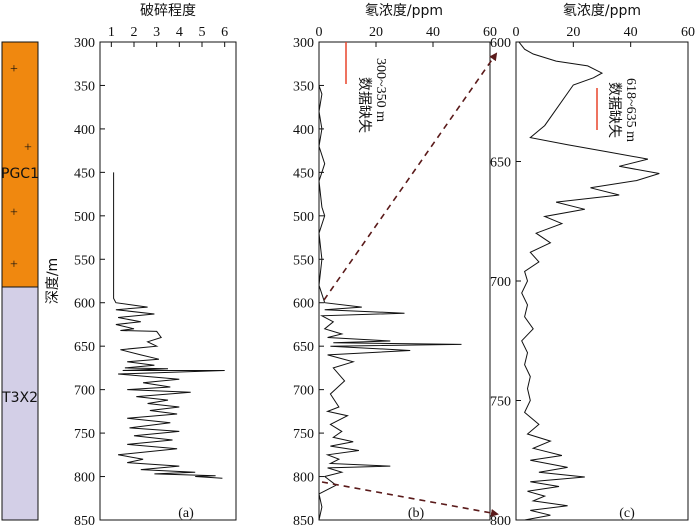  I want to click on panel-c-y-ticks: 600 650 700 750 800, so click(505, 282).